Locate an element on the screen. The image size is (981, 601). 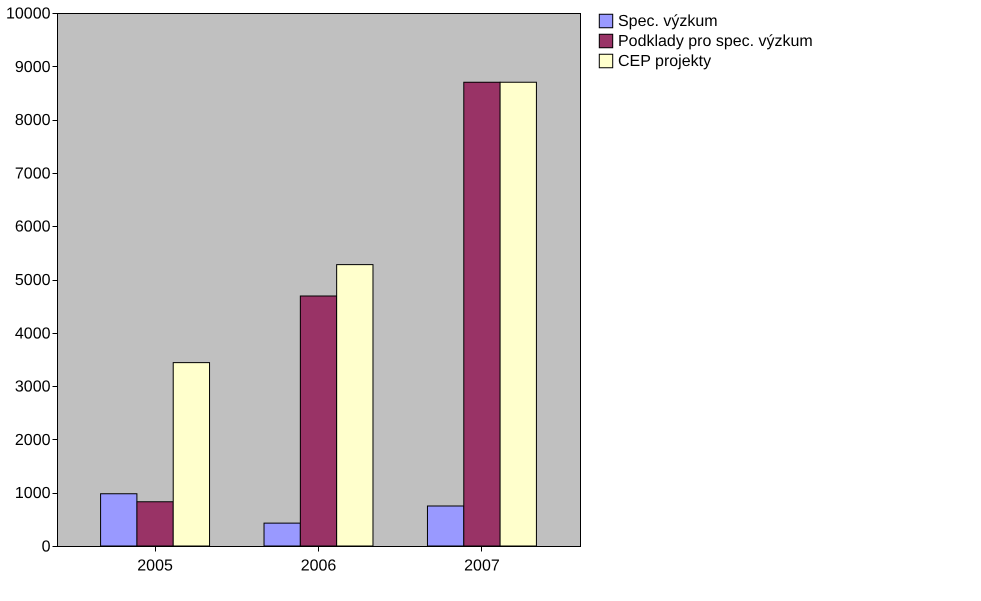
y-tick-label: 10000 is located at coordinates (28, 14).